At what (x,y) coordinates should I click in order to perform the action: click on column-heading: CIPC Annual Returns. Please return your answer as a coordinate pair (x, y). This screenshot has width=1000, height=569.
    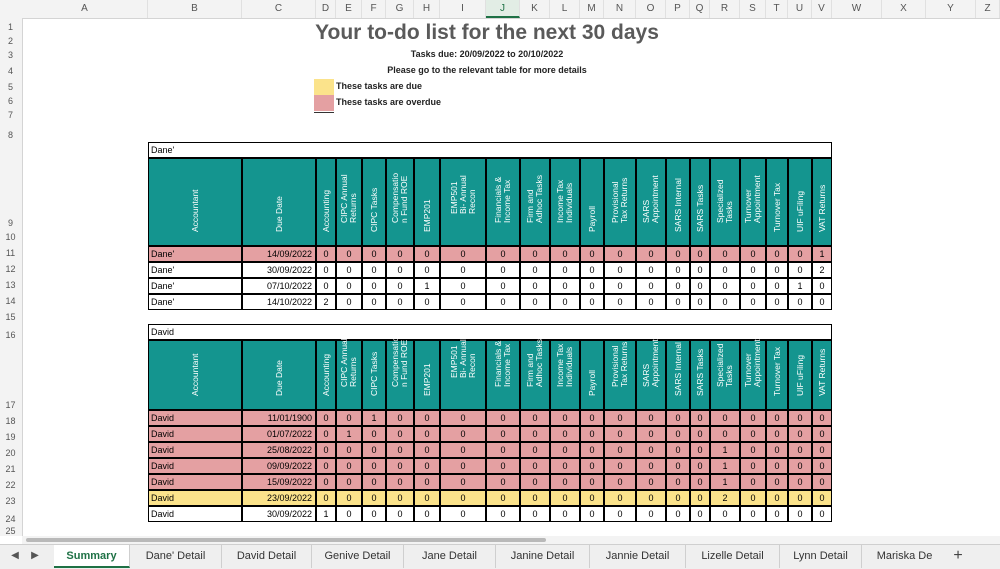
    Looking at the image, I should click on (349, 374).